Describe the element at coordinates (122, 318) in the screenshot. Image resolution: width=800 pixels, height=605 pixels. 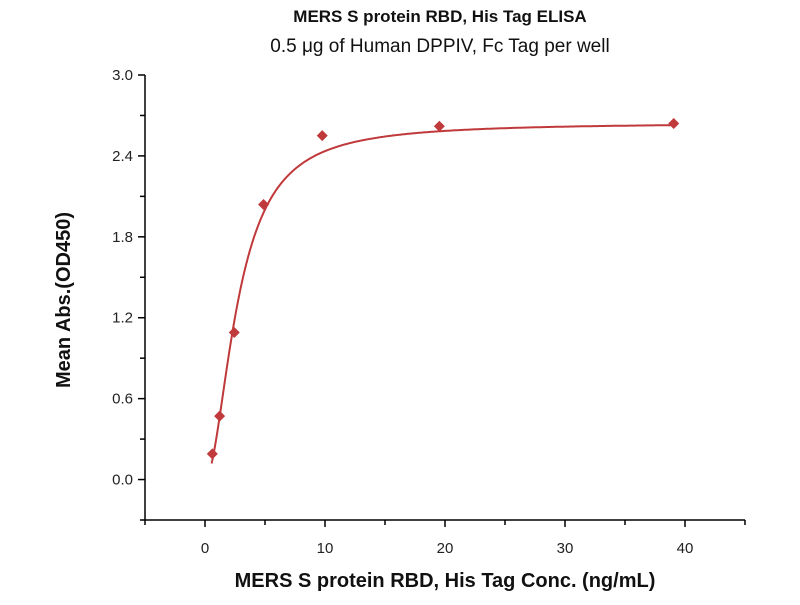
I see `y-tick-label: 1.2` at that location.